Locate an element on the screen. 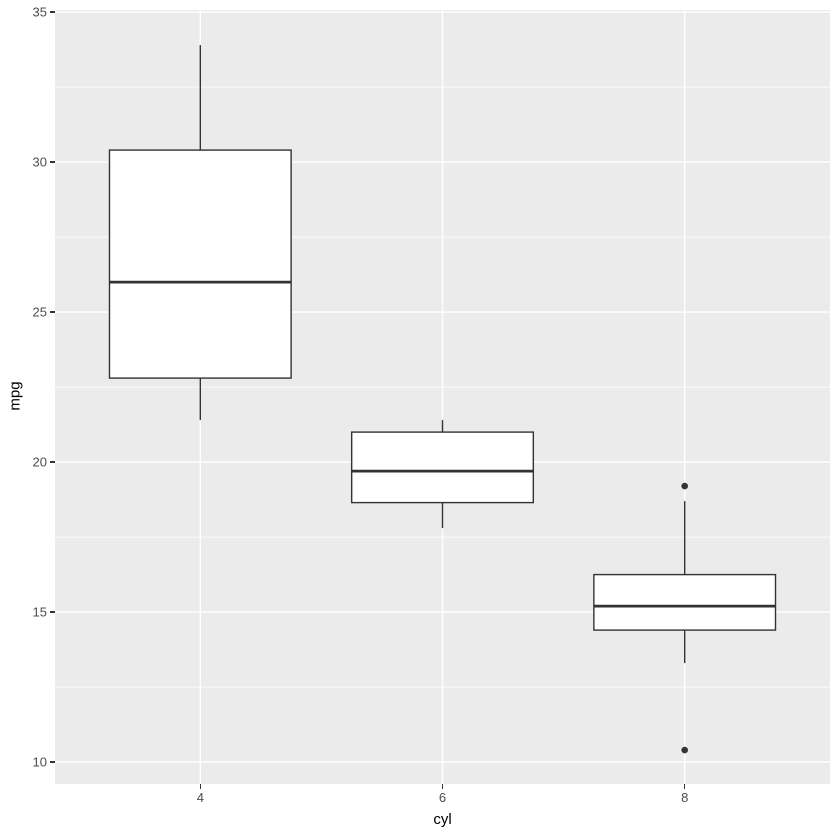 This screenshot has height=840, width=840. y-tick-label: 30 is located at coordinates (39, 162).